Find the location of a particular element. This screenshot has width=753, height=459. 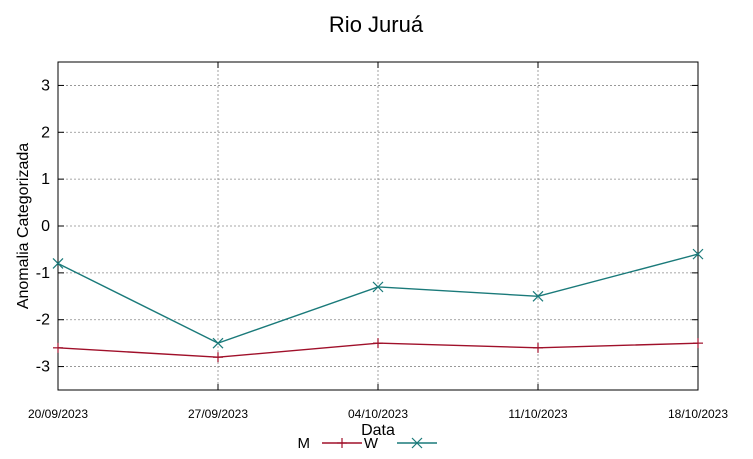

y-tick-label: -1 is located at coordinates (43, 273).